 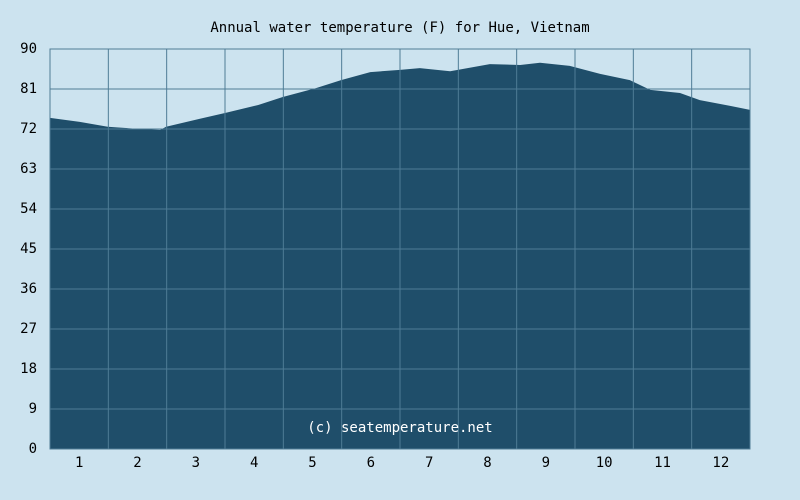 I want to click on y-tick-label: 45, so click(x=28, y=249).